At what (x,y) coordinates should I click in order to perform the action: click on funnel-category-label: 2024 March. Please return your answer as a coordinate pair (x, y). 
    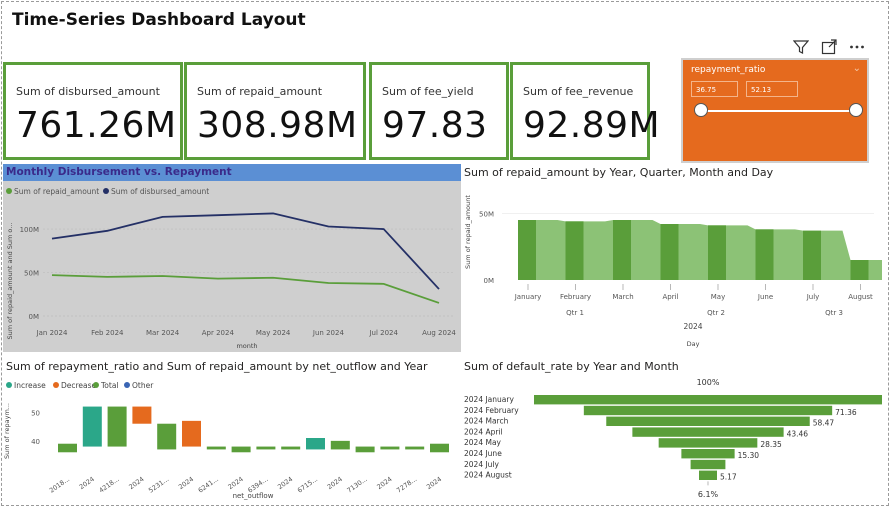
    Looking at the image, I should click on (486, 421).